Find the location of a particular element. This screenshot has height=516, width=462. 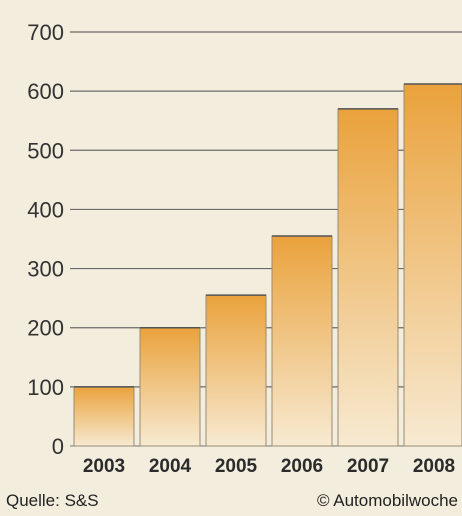

copyright-note: © Automobilwoche is located at coordinates (387, 500).